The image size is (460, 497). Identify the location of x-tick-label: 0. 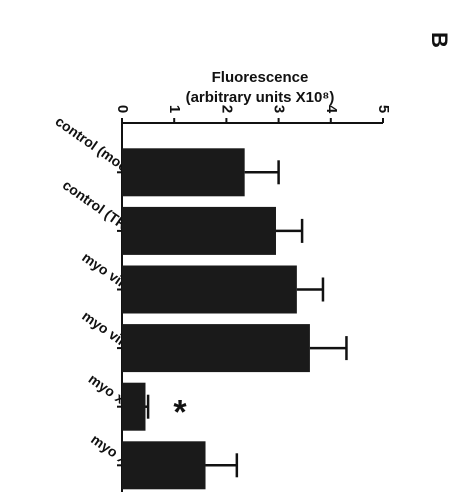
(122, 109).